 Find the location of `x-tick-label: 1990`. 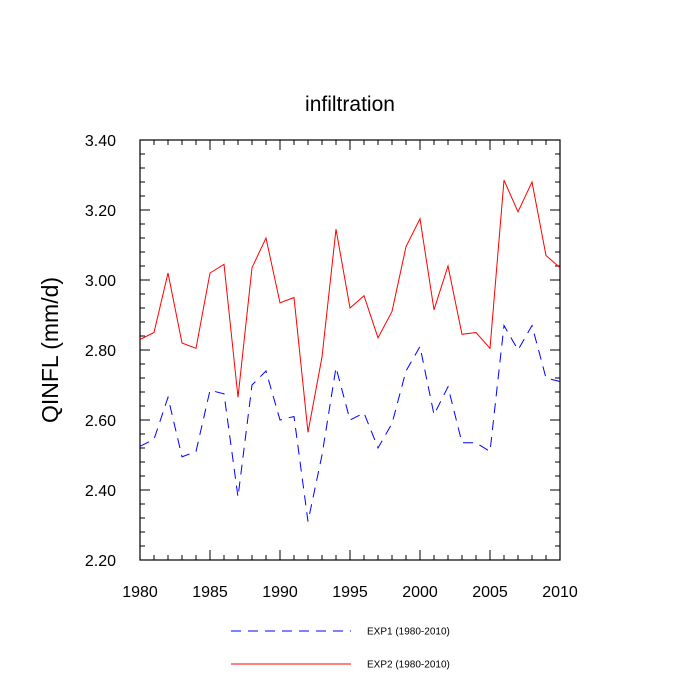

x-tick-label: 1990 is located at coordinates (280, 592).